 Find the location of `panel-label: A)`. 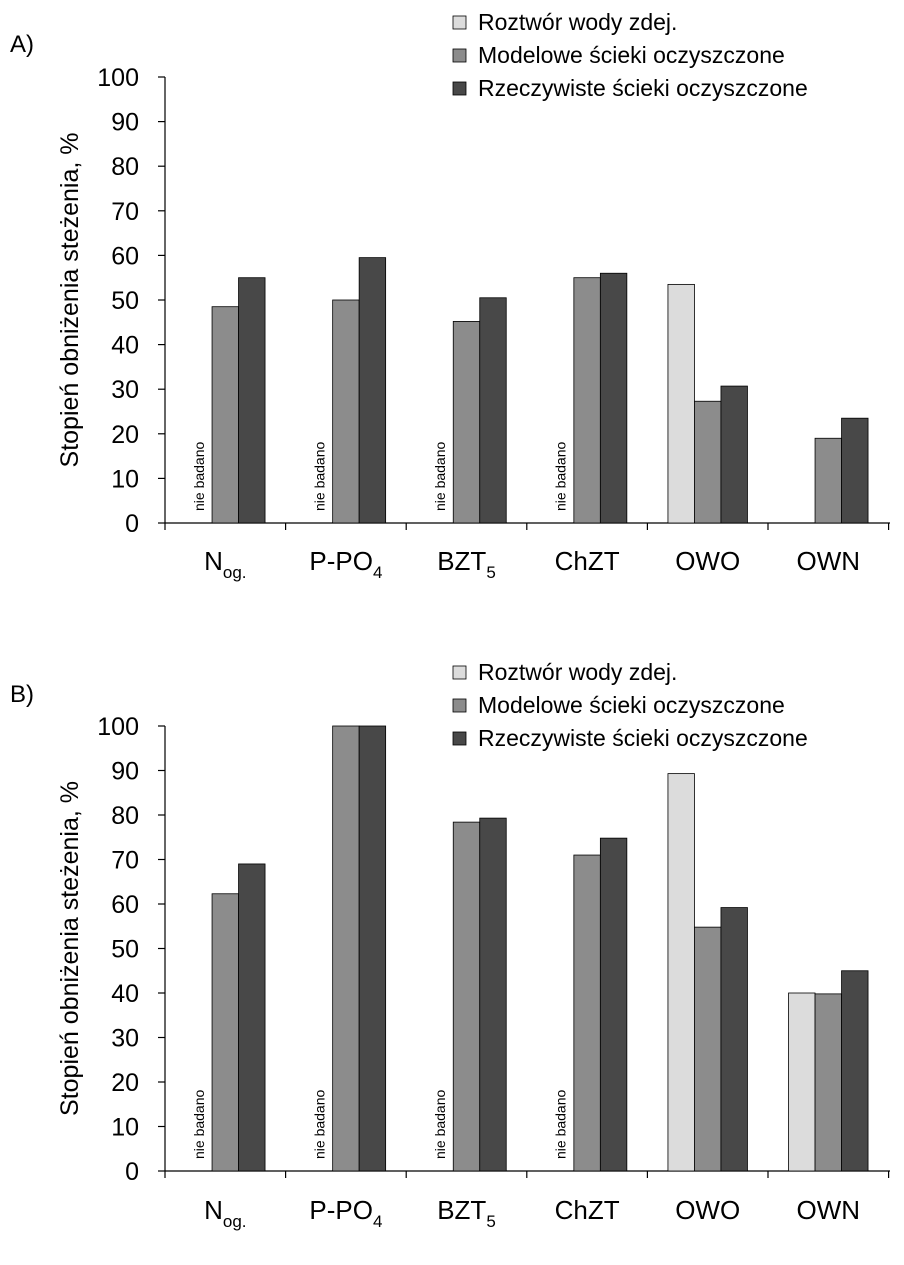

panel-label: A) is located at coordinates (22, 44).